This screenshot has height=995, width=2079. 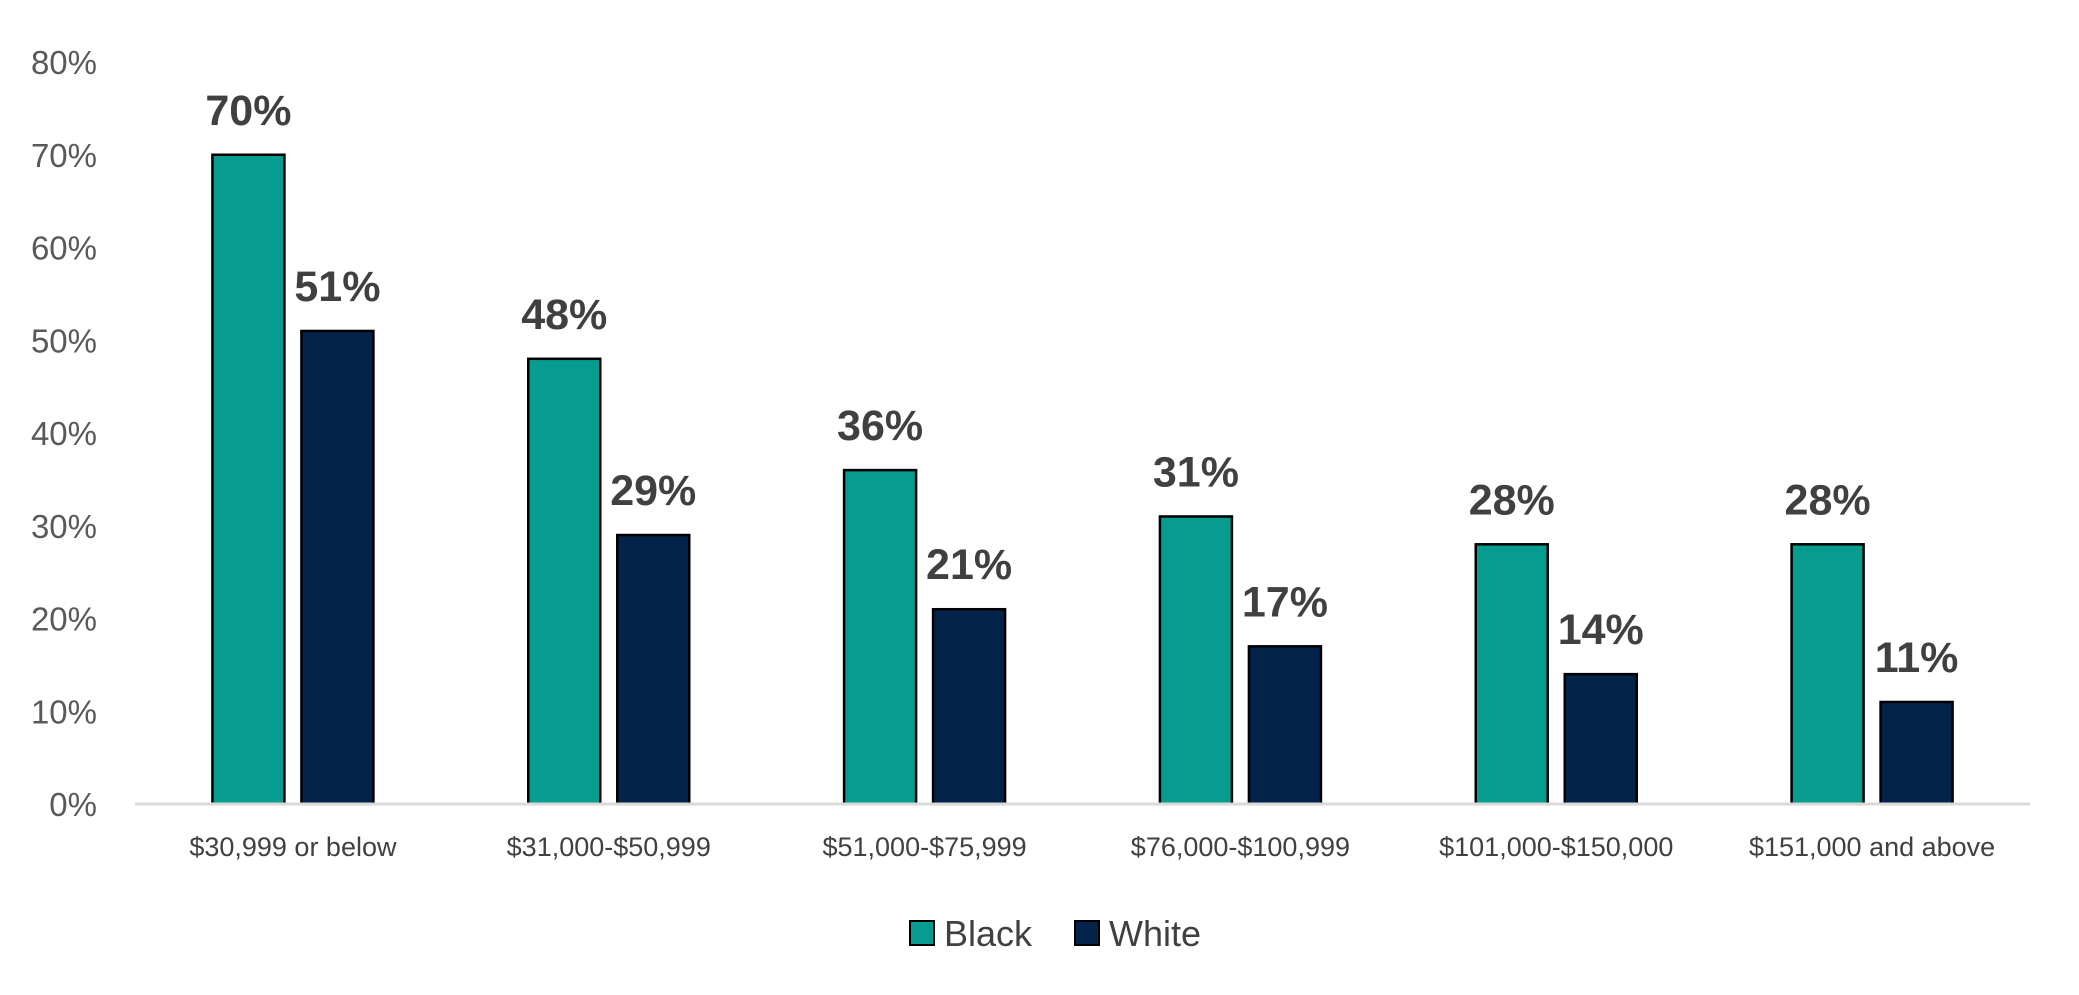 I want to click on y-tick-label: 10%, so click(x=64, y=711).